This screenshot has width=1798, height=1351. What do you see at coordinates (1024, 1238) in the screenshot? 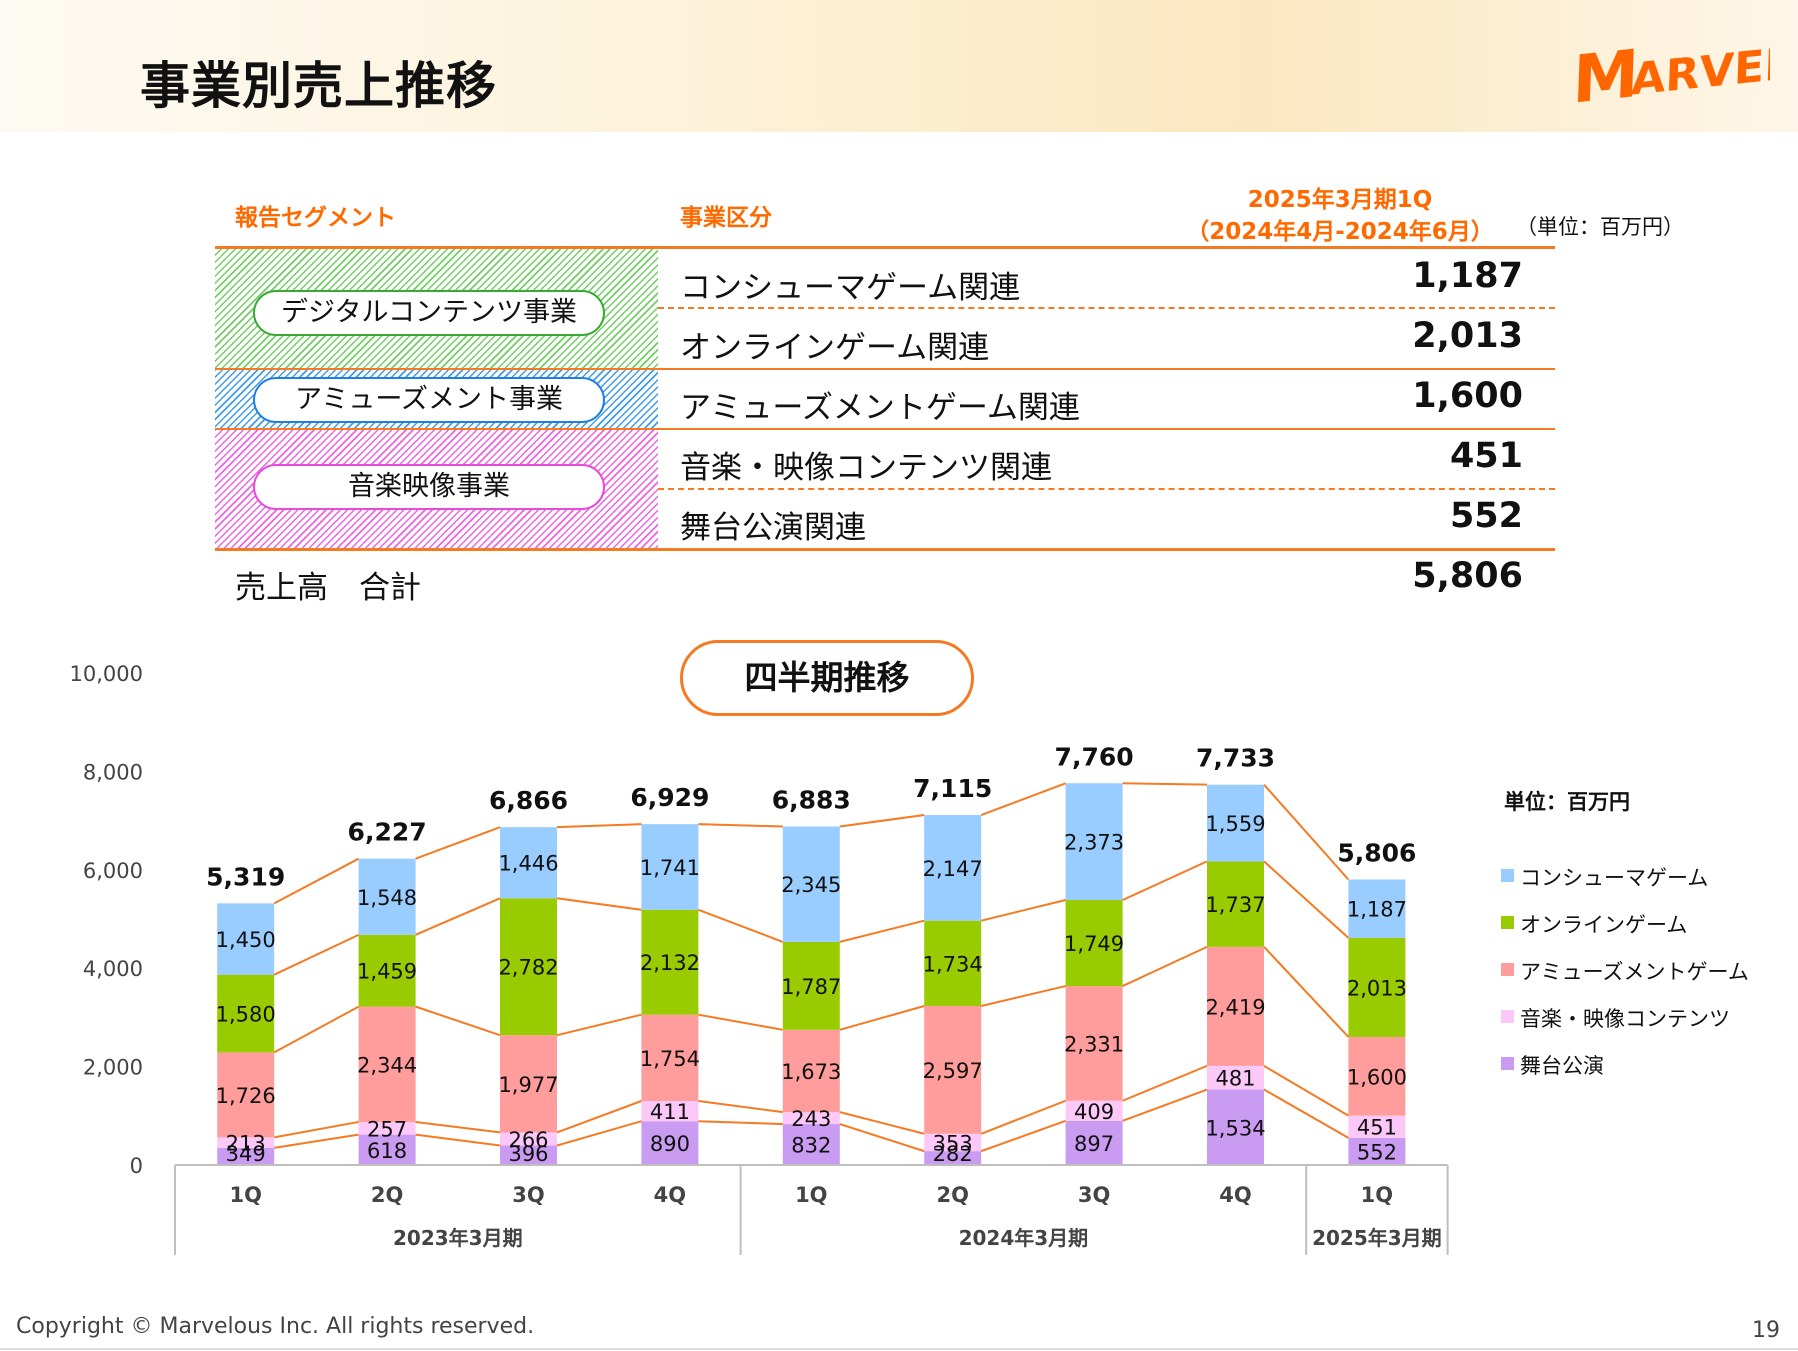
I see `group-label: 2024年3月期` at bounding box center [1024, 1238].